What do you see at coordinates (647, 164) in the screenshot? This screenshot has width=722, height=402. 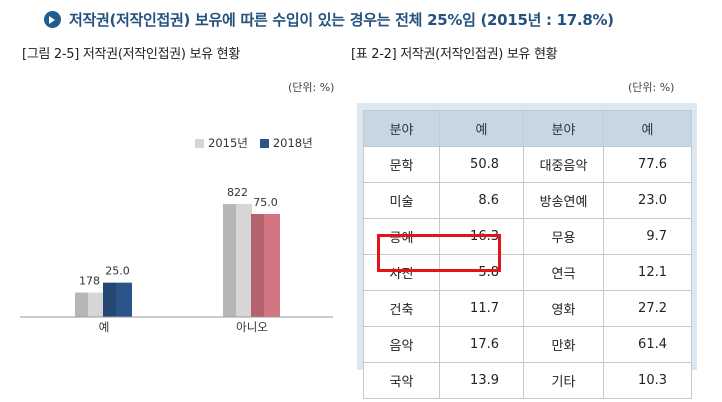 I see `percent-cell: 77.6` at bounding box center [647, 164].